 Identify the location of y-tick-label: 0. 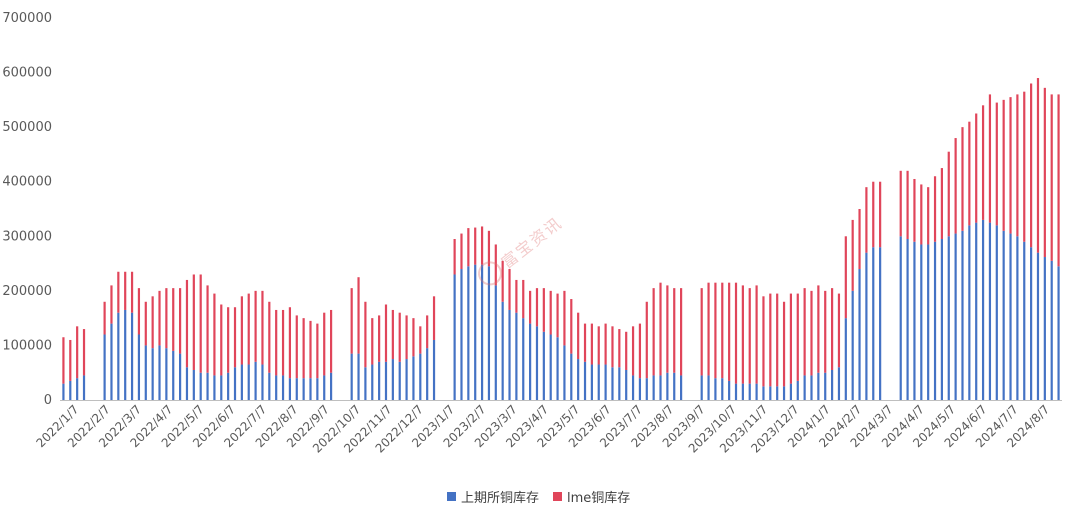
(48, 400).